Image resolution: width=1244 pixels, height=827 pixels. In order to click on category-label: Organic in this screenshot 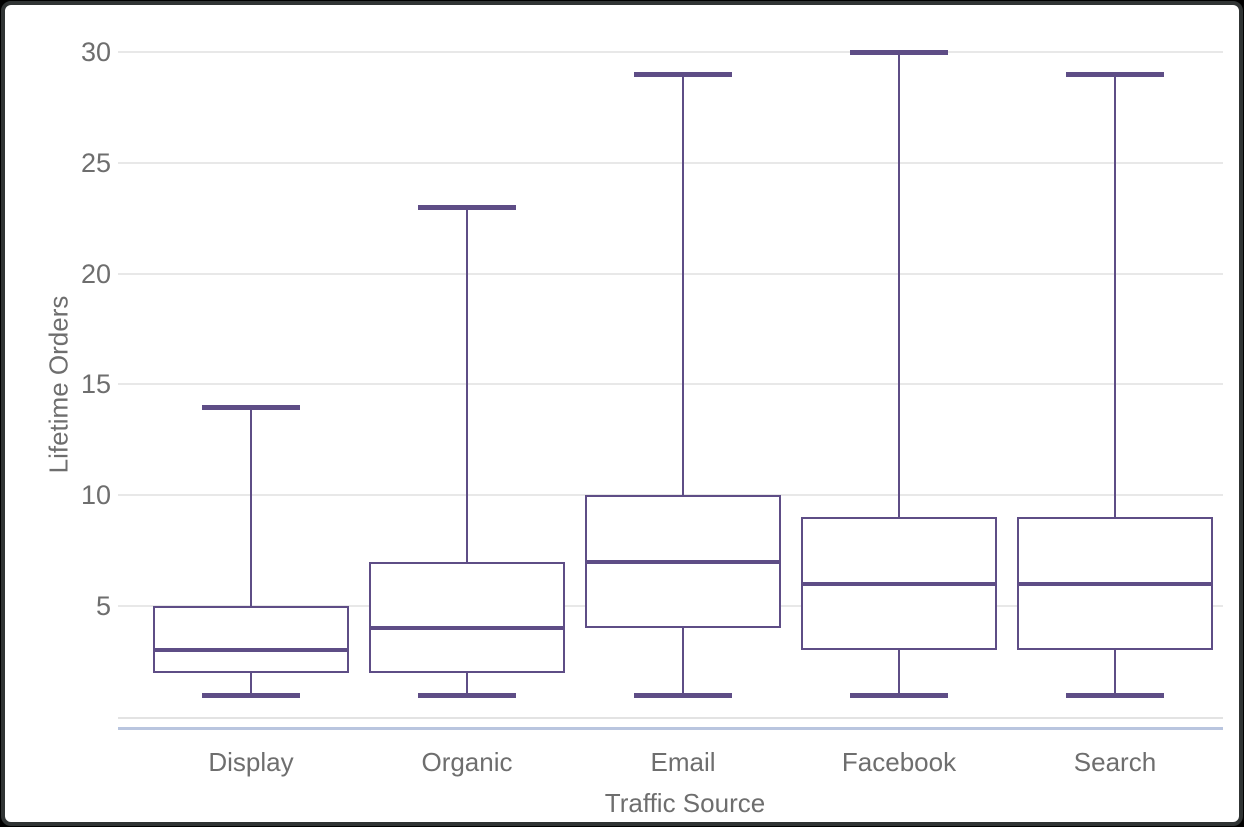, I will do `click(467, 762)`.